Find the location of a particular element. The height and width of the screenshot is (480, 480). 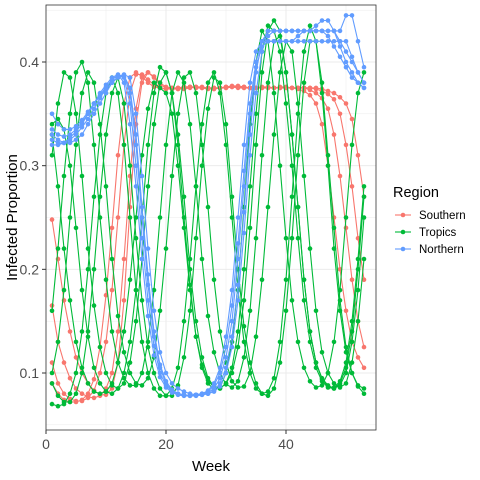

legend-key-point-southern is located at coordinates (403, 215).